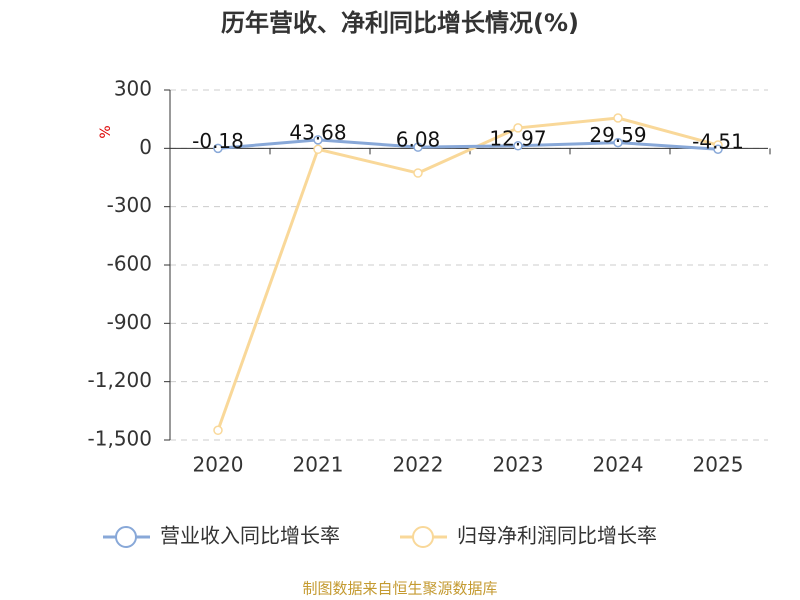 The image size is (800, 600). I want to click on y-tick-label: -300, so click(129, 205).